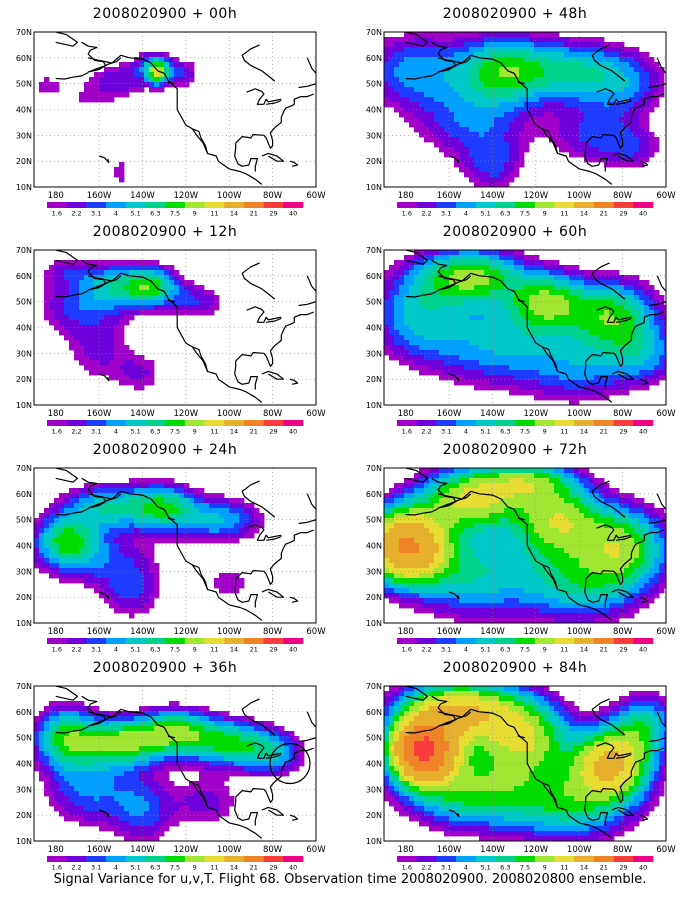  Describe the element at coordinates (273, 641) in the screenshot. I see `colorbar-swatch` at that location.